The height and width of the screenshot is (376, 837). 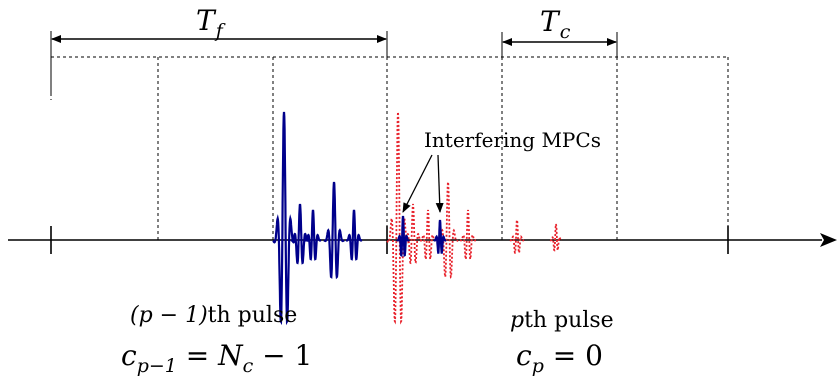 What do you see at coordinates (512, 140) in the screenshot?
I see `interfering-mpcs-label: Interfering MPCs` at bounding box center [512, 140].